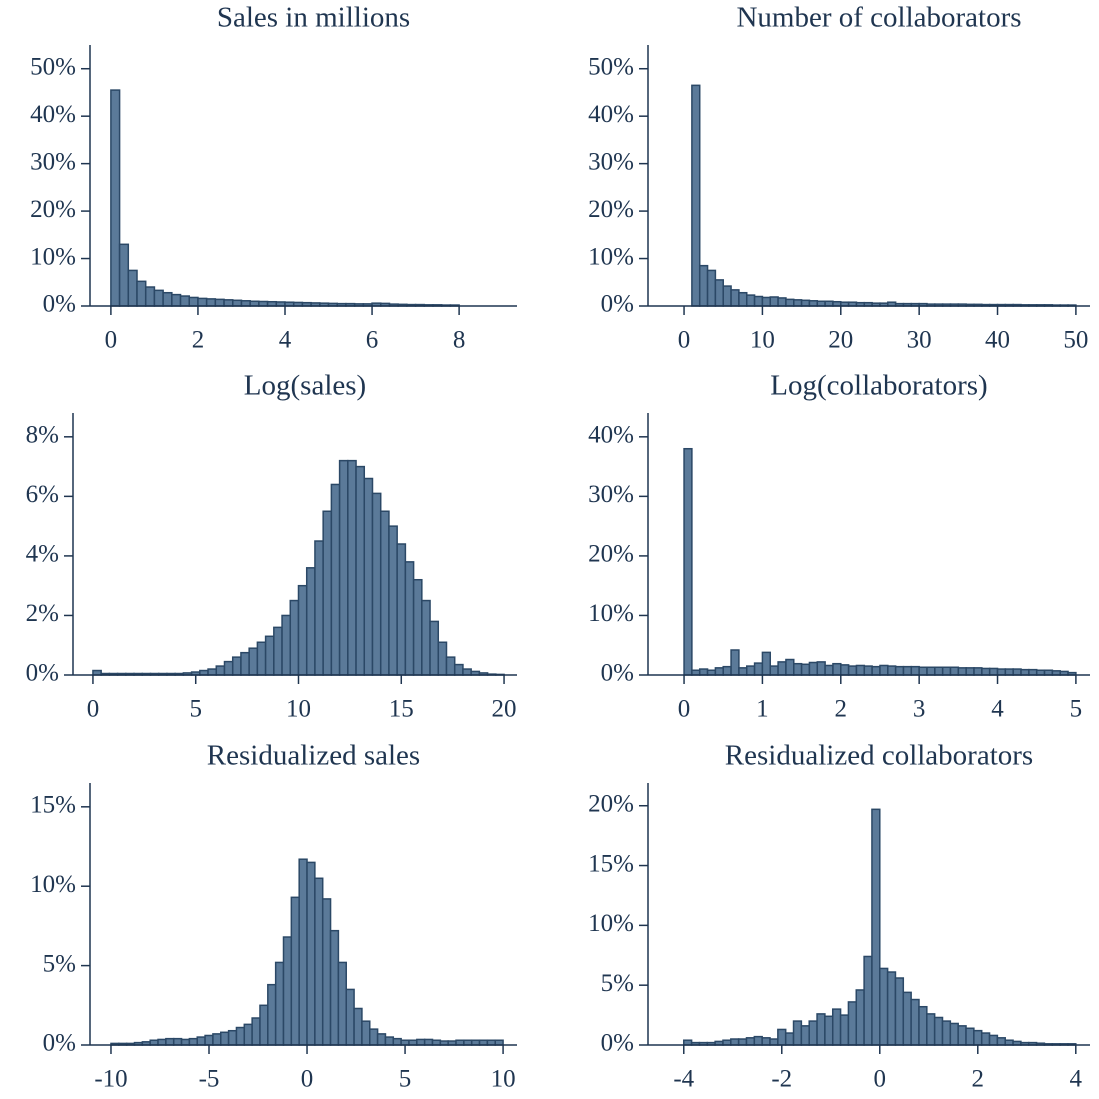 This screenshot has width=1099, height=1099. What do you see at coordinates (401, 709) in the screenshot?
I see `x-tick-label: 15` at bounding box center [401, 709].